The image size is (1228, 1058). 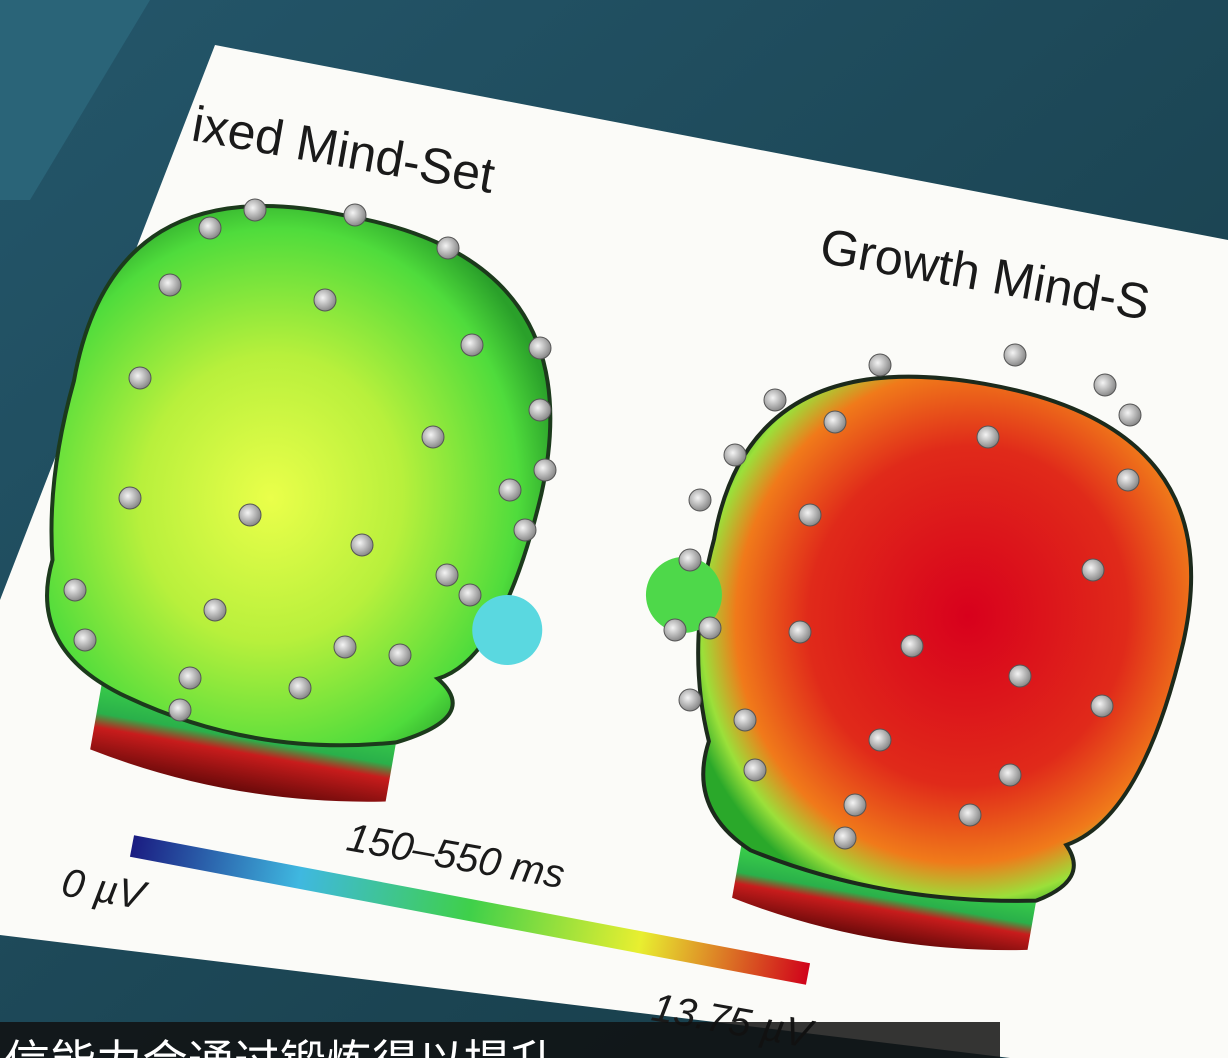 I want to click on side-panel, so click(x=75, y=100).